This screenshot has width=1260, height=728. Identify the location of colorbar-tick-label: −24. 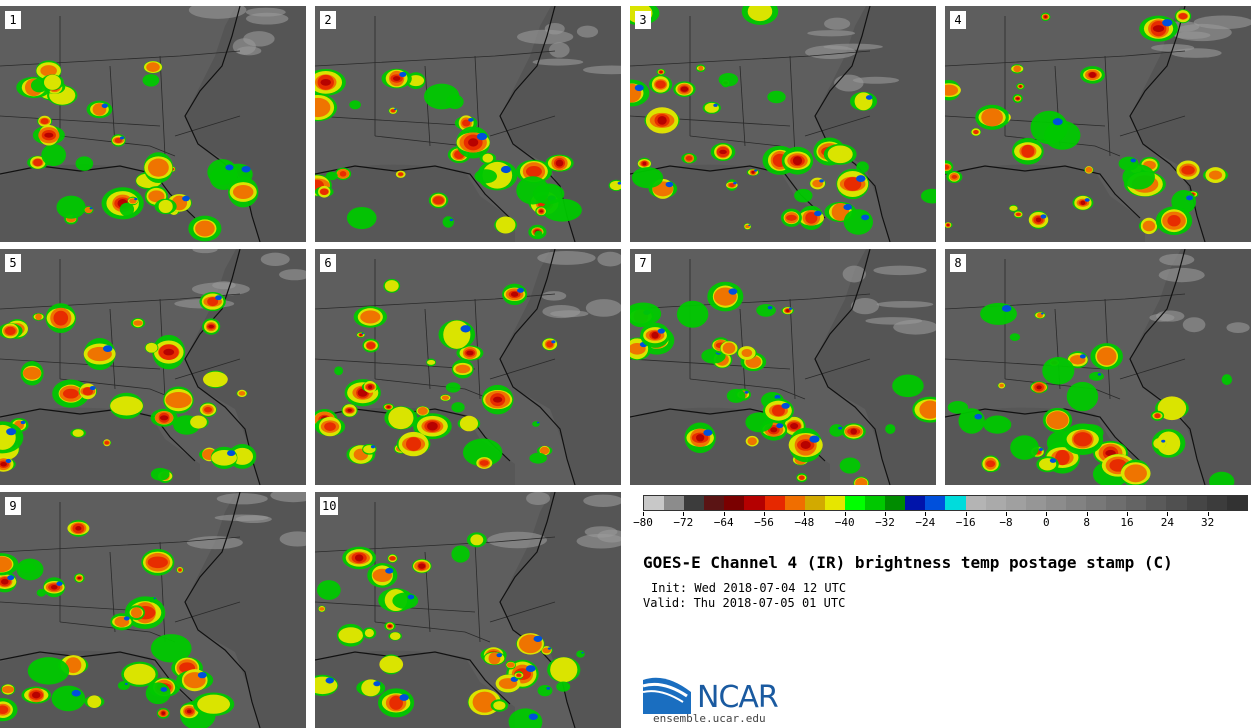
(925, 522).